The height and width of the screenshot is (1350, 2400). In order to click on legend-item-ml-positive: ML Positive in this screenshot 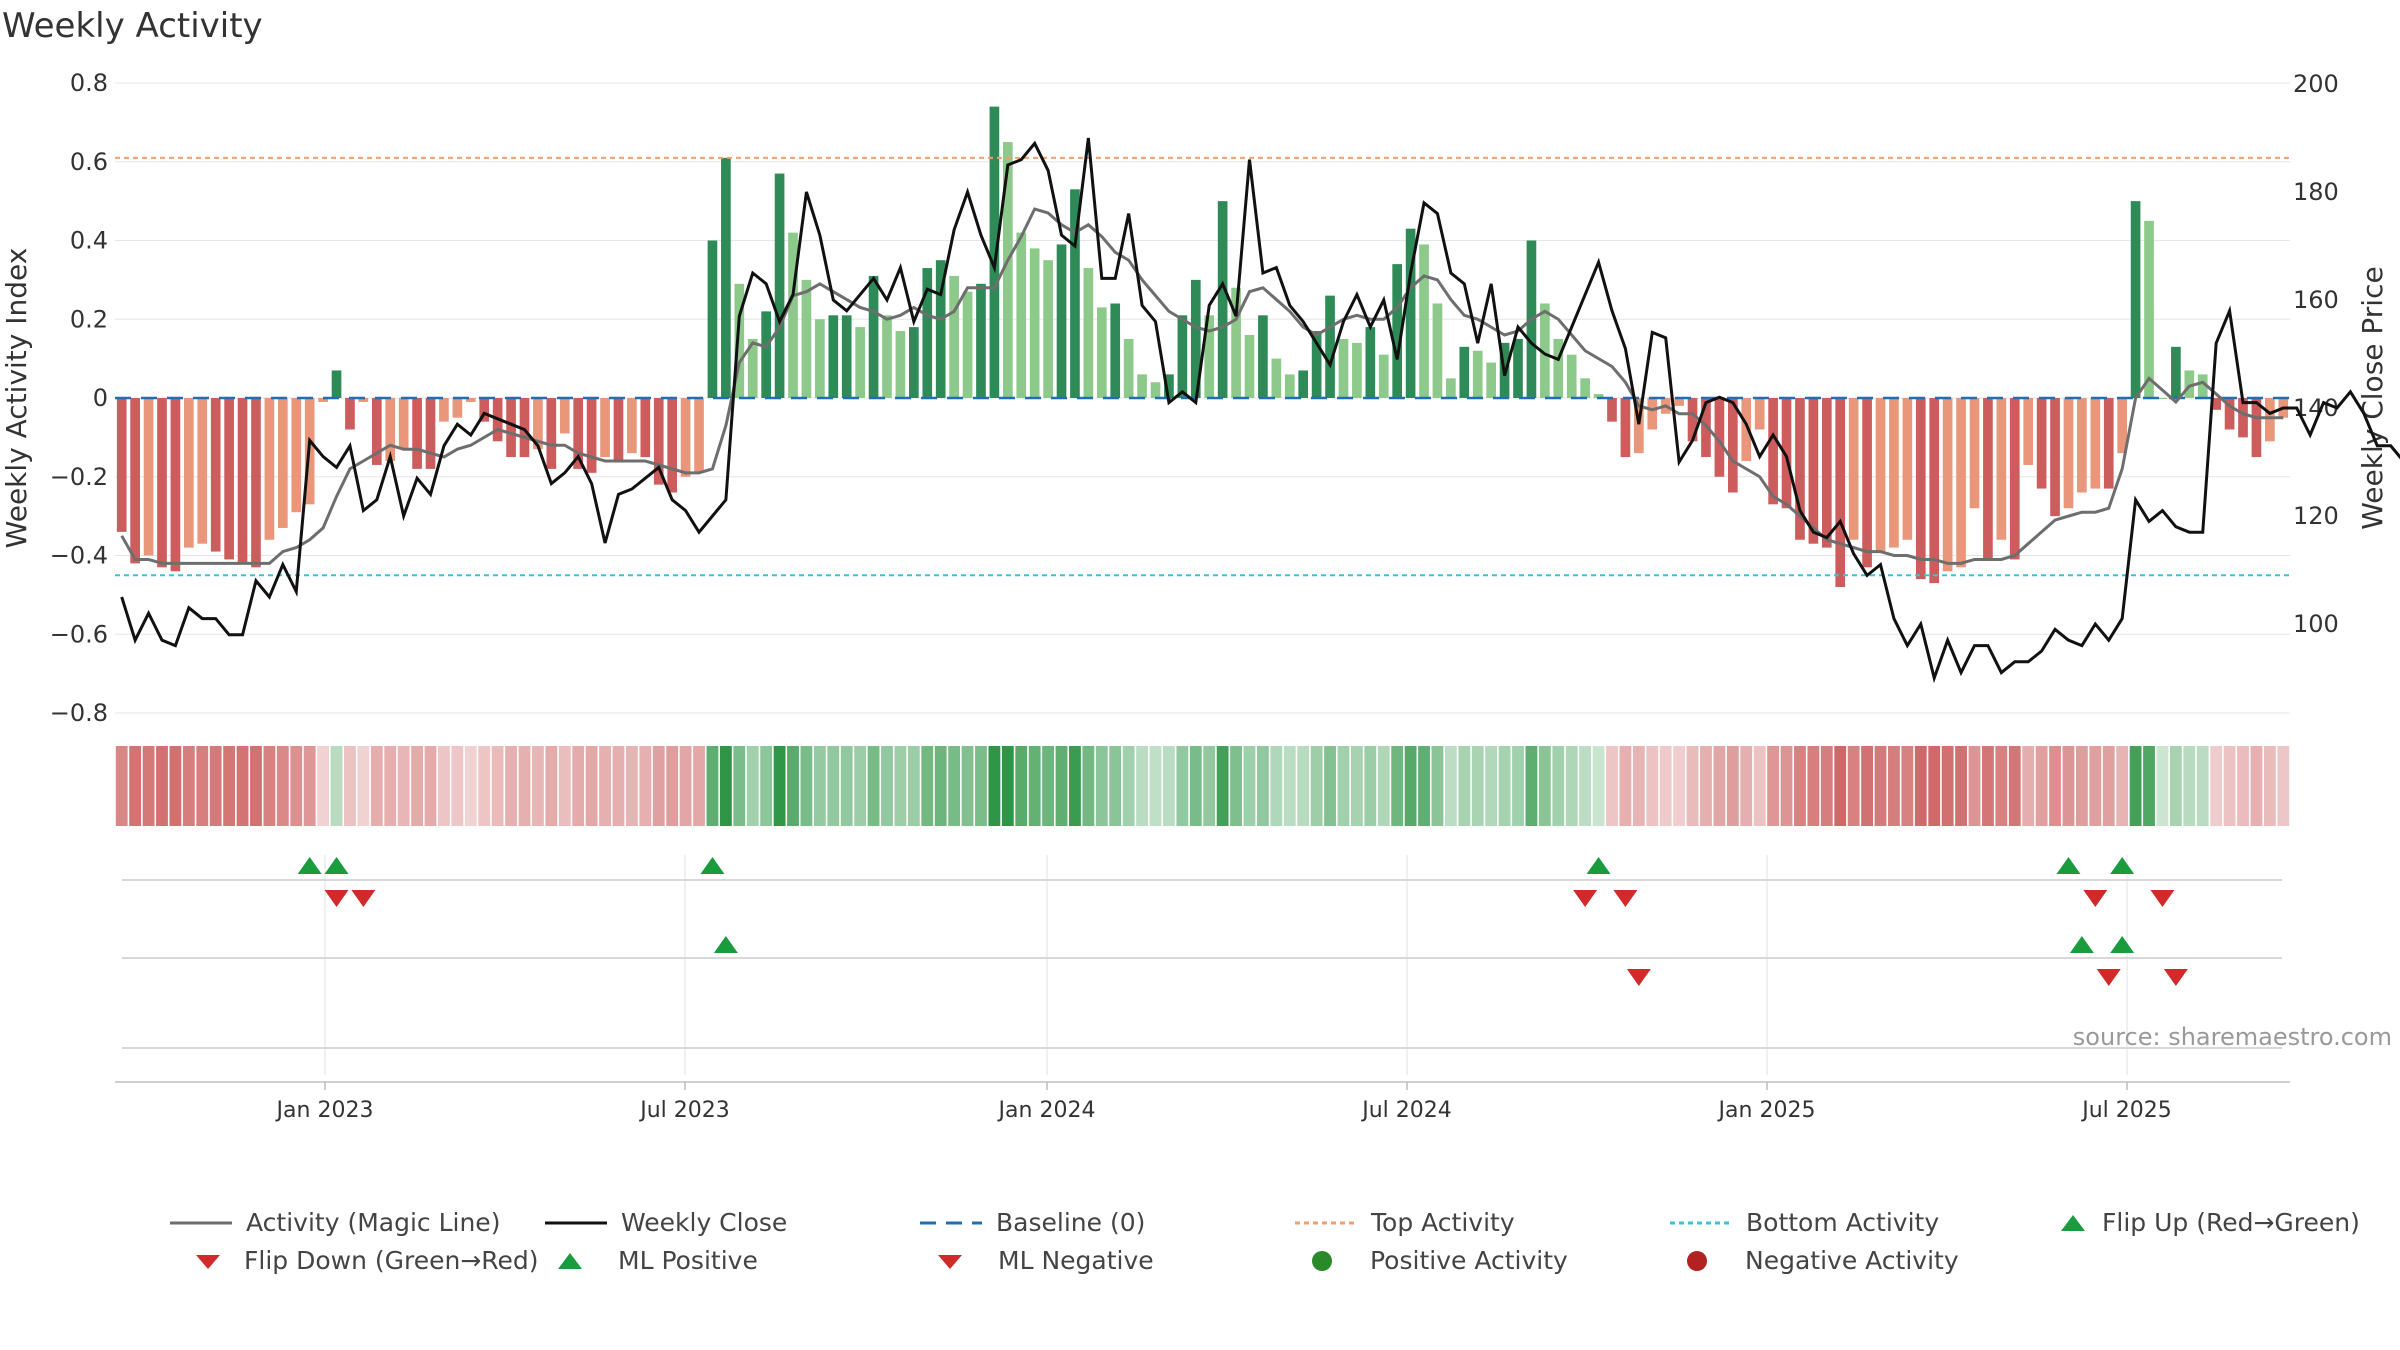, I will do `click(658, 1260)`.